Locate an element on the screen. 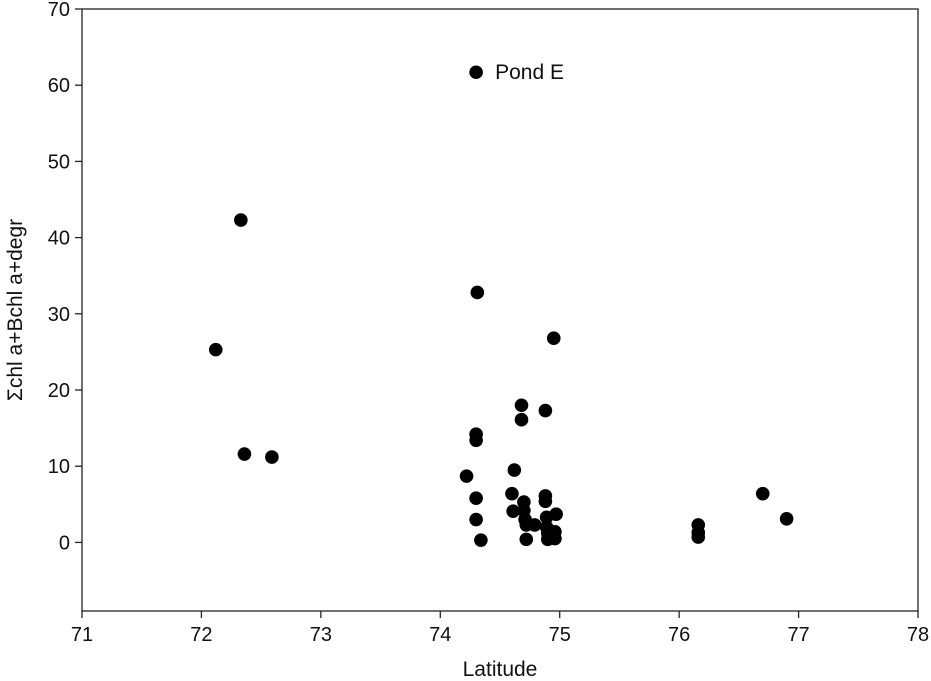 The image size is (931, 681). x-tick-label: 76 is located at coordinates (679, 635).